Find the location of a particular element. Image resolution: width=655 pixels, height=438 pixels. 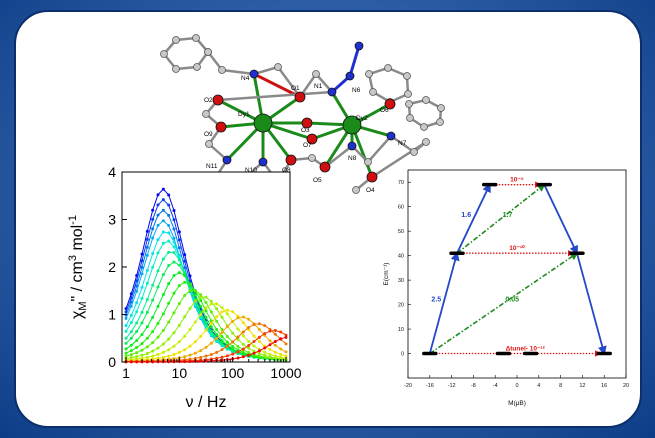

energy-levels-group is located at coordinates (517, 269).